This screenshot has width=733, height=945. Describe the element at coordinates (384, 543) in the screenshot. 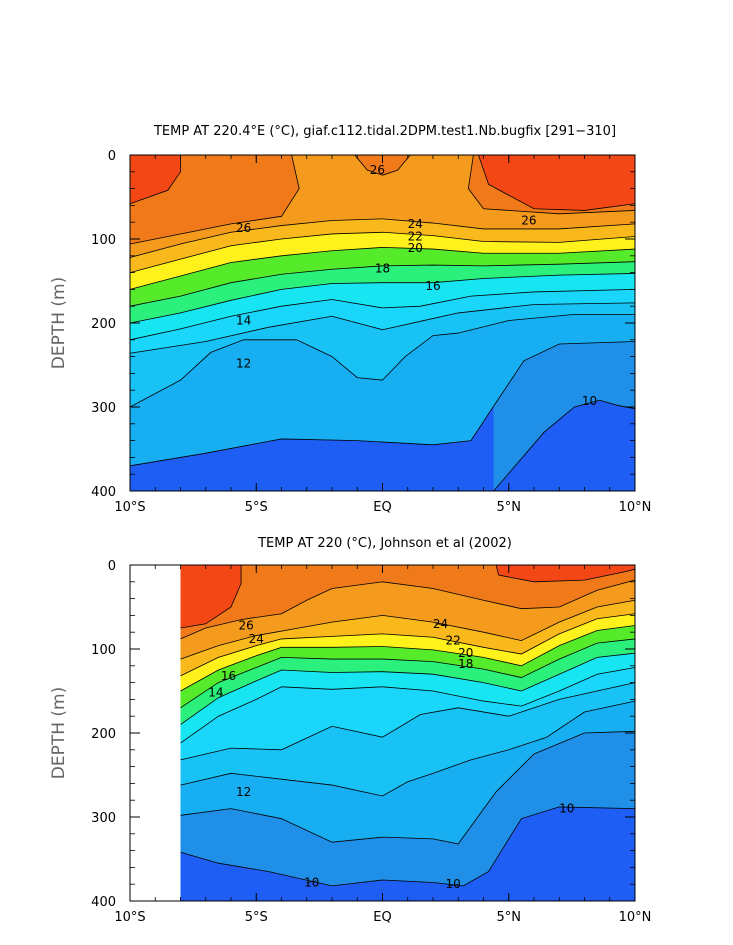

I see `panel-title: TEMP AT 220 (°C), Johnson et al (2002)` at that location.